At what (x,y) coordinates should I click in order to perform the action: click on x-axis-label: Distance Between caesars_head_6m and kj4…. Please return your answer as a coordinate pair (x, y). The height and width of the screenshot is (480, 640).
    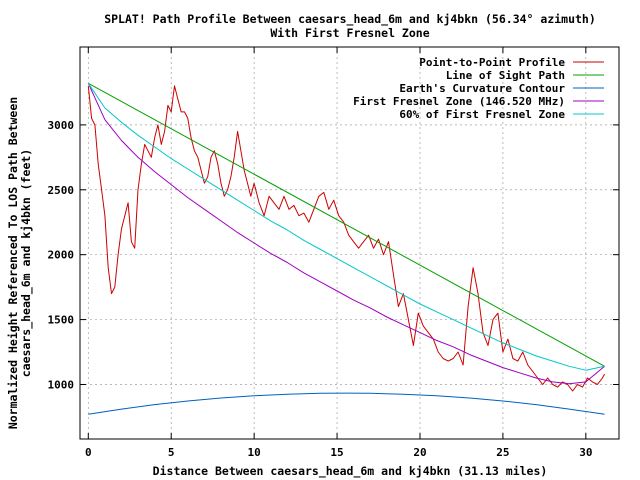
    Looking at the image, I should click on (350, 471).